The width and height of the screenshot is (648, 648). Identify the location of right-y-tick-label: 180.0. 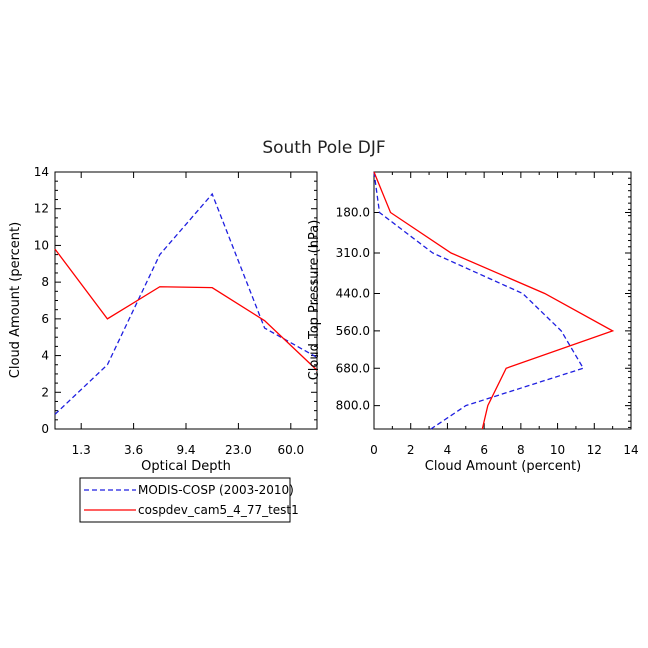
(353, 212).